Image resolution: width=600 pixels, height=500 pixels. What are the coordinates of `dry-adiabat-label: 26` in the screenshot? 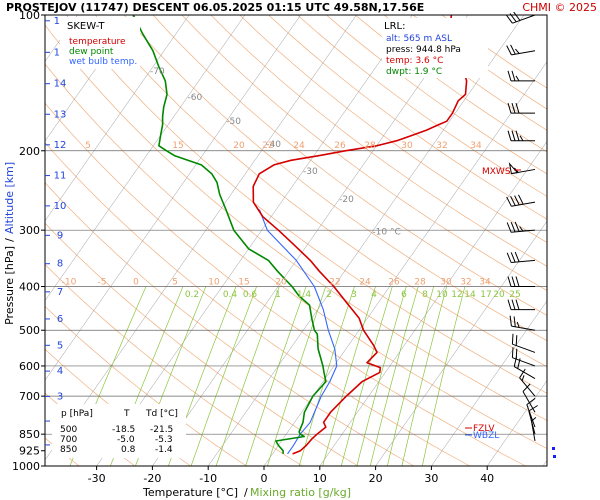 It's located at (340, 146).